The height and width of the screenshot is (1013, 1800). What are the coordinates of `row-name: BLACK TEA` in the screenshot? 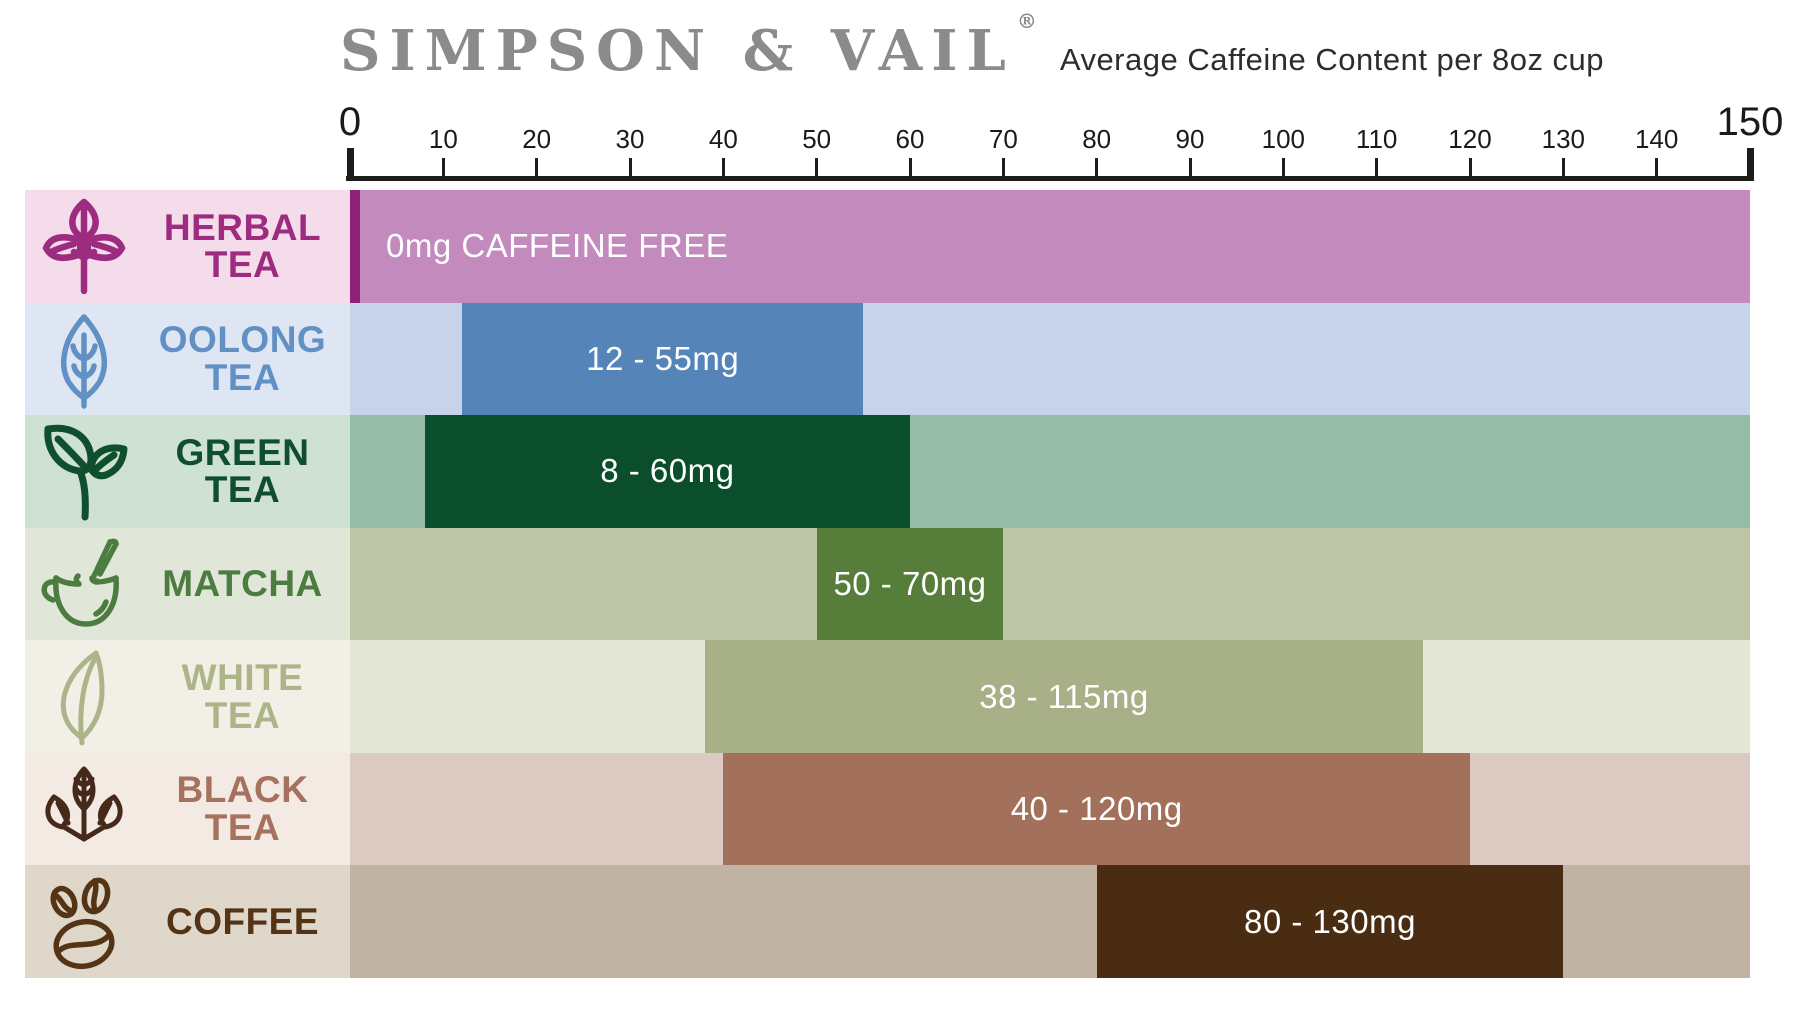 It's located at (242, 809).